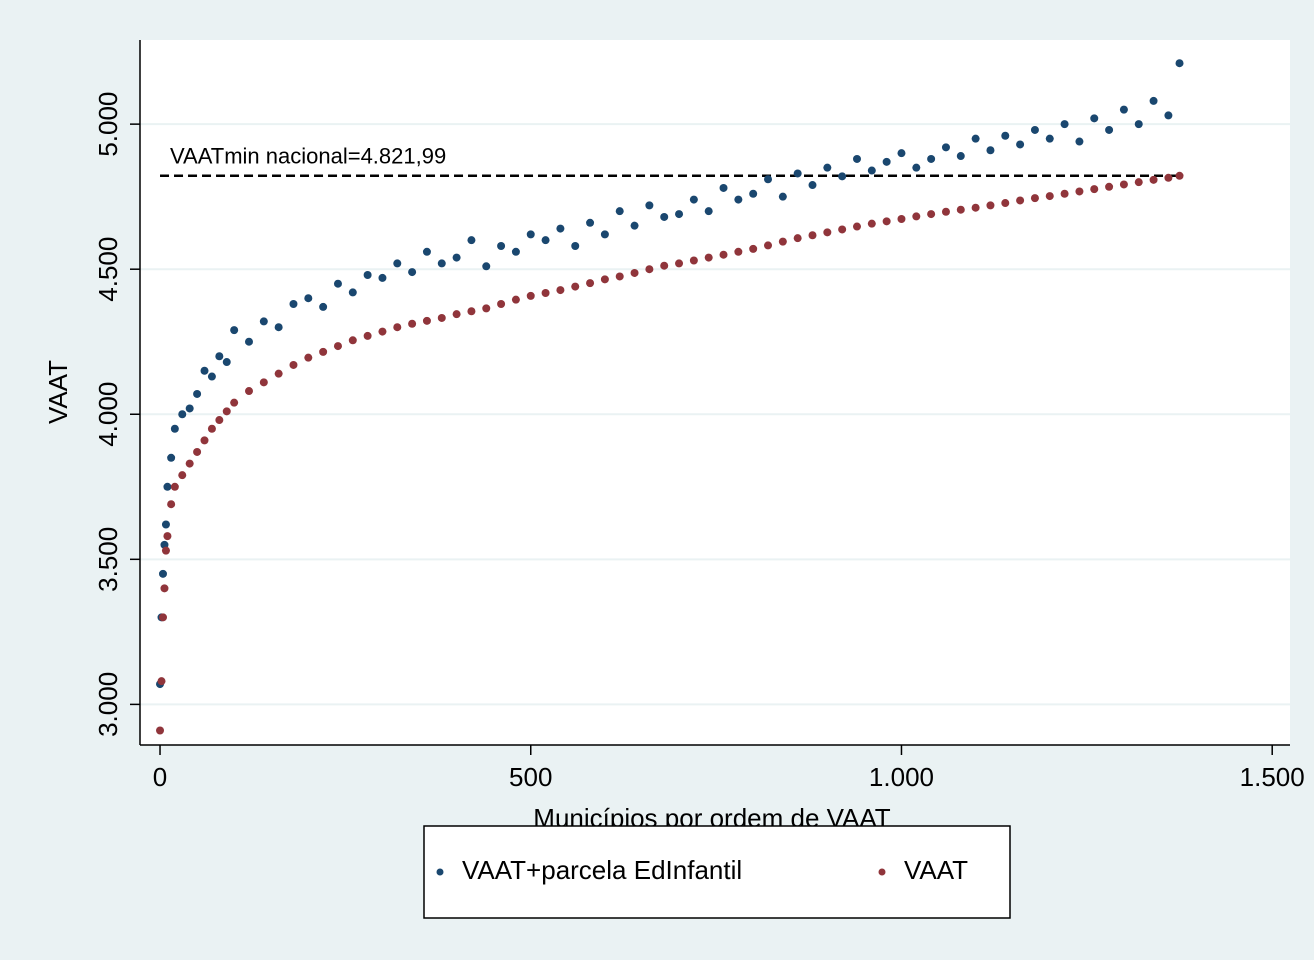  Describe the element at coordinates (308, 156) in the screenshot. I see `reference-label: VAATmin nacional=4.821,99` at that location.